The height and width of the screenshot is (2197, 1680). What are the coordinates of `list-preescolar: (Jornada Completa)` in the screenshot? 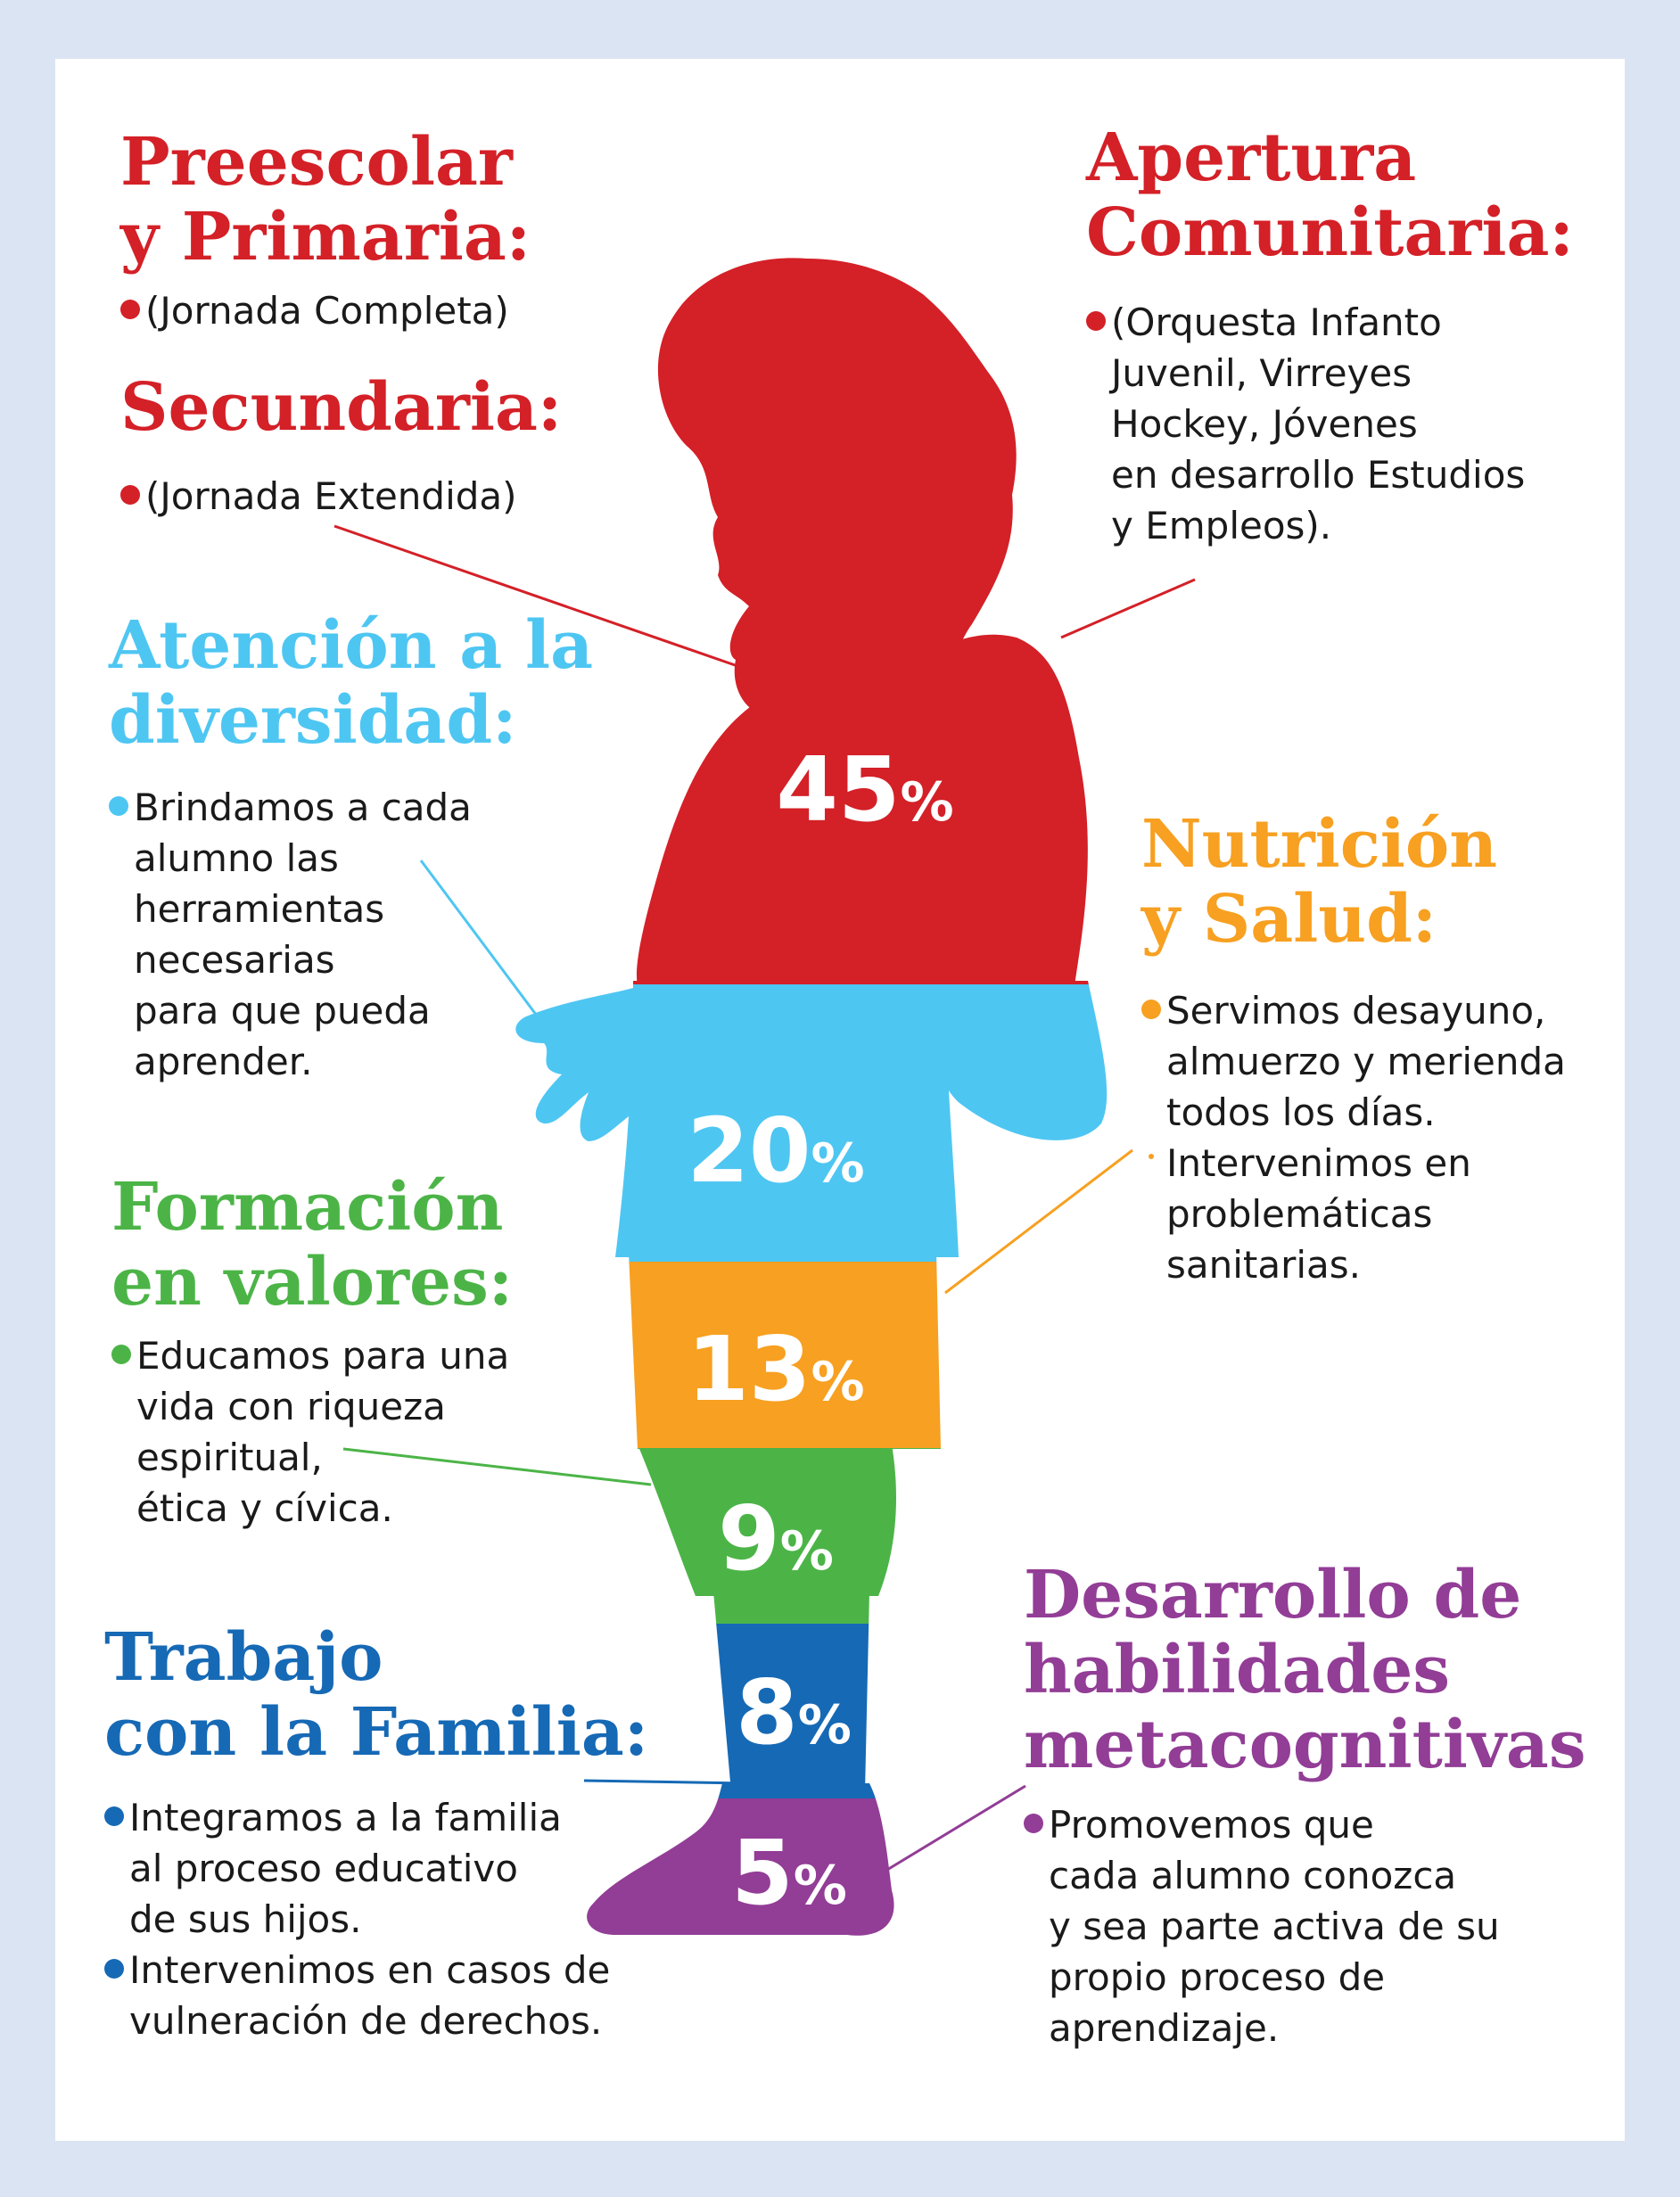 It's located at (315, 310).